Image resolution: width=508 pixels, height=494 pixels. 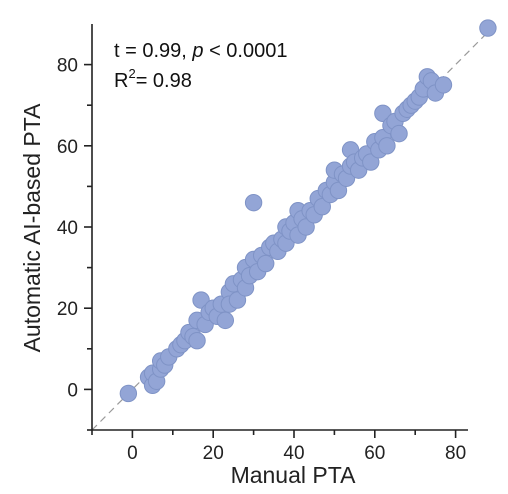 What do you see at coordinates (213, 453) in the screenshot?
I see `x-tick-label: 20` at bounding box center [213, 453].